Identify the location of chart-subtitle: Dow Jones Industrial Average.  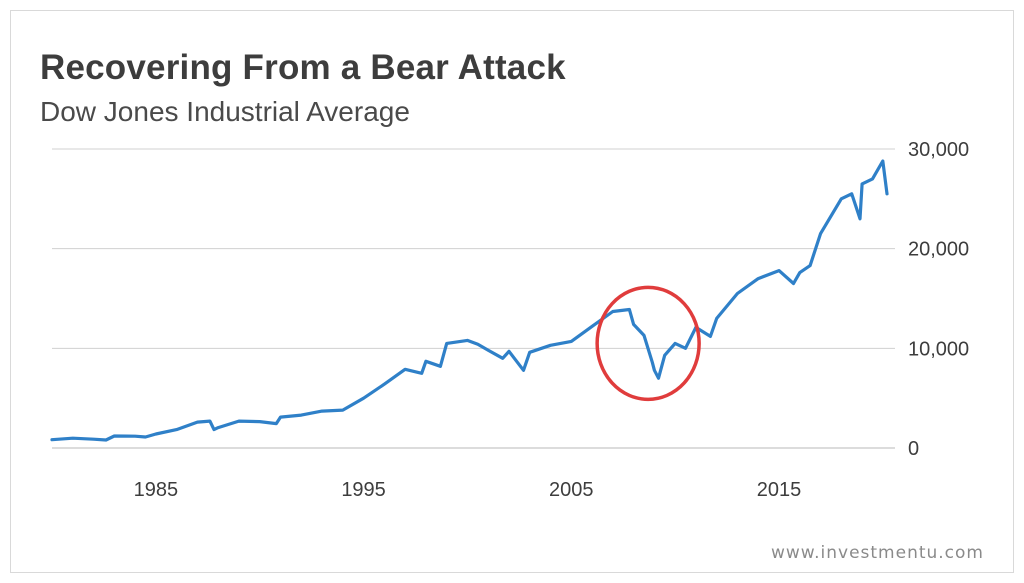
(225, 111).